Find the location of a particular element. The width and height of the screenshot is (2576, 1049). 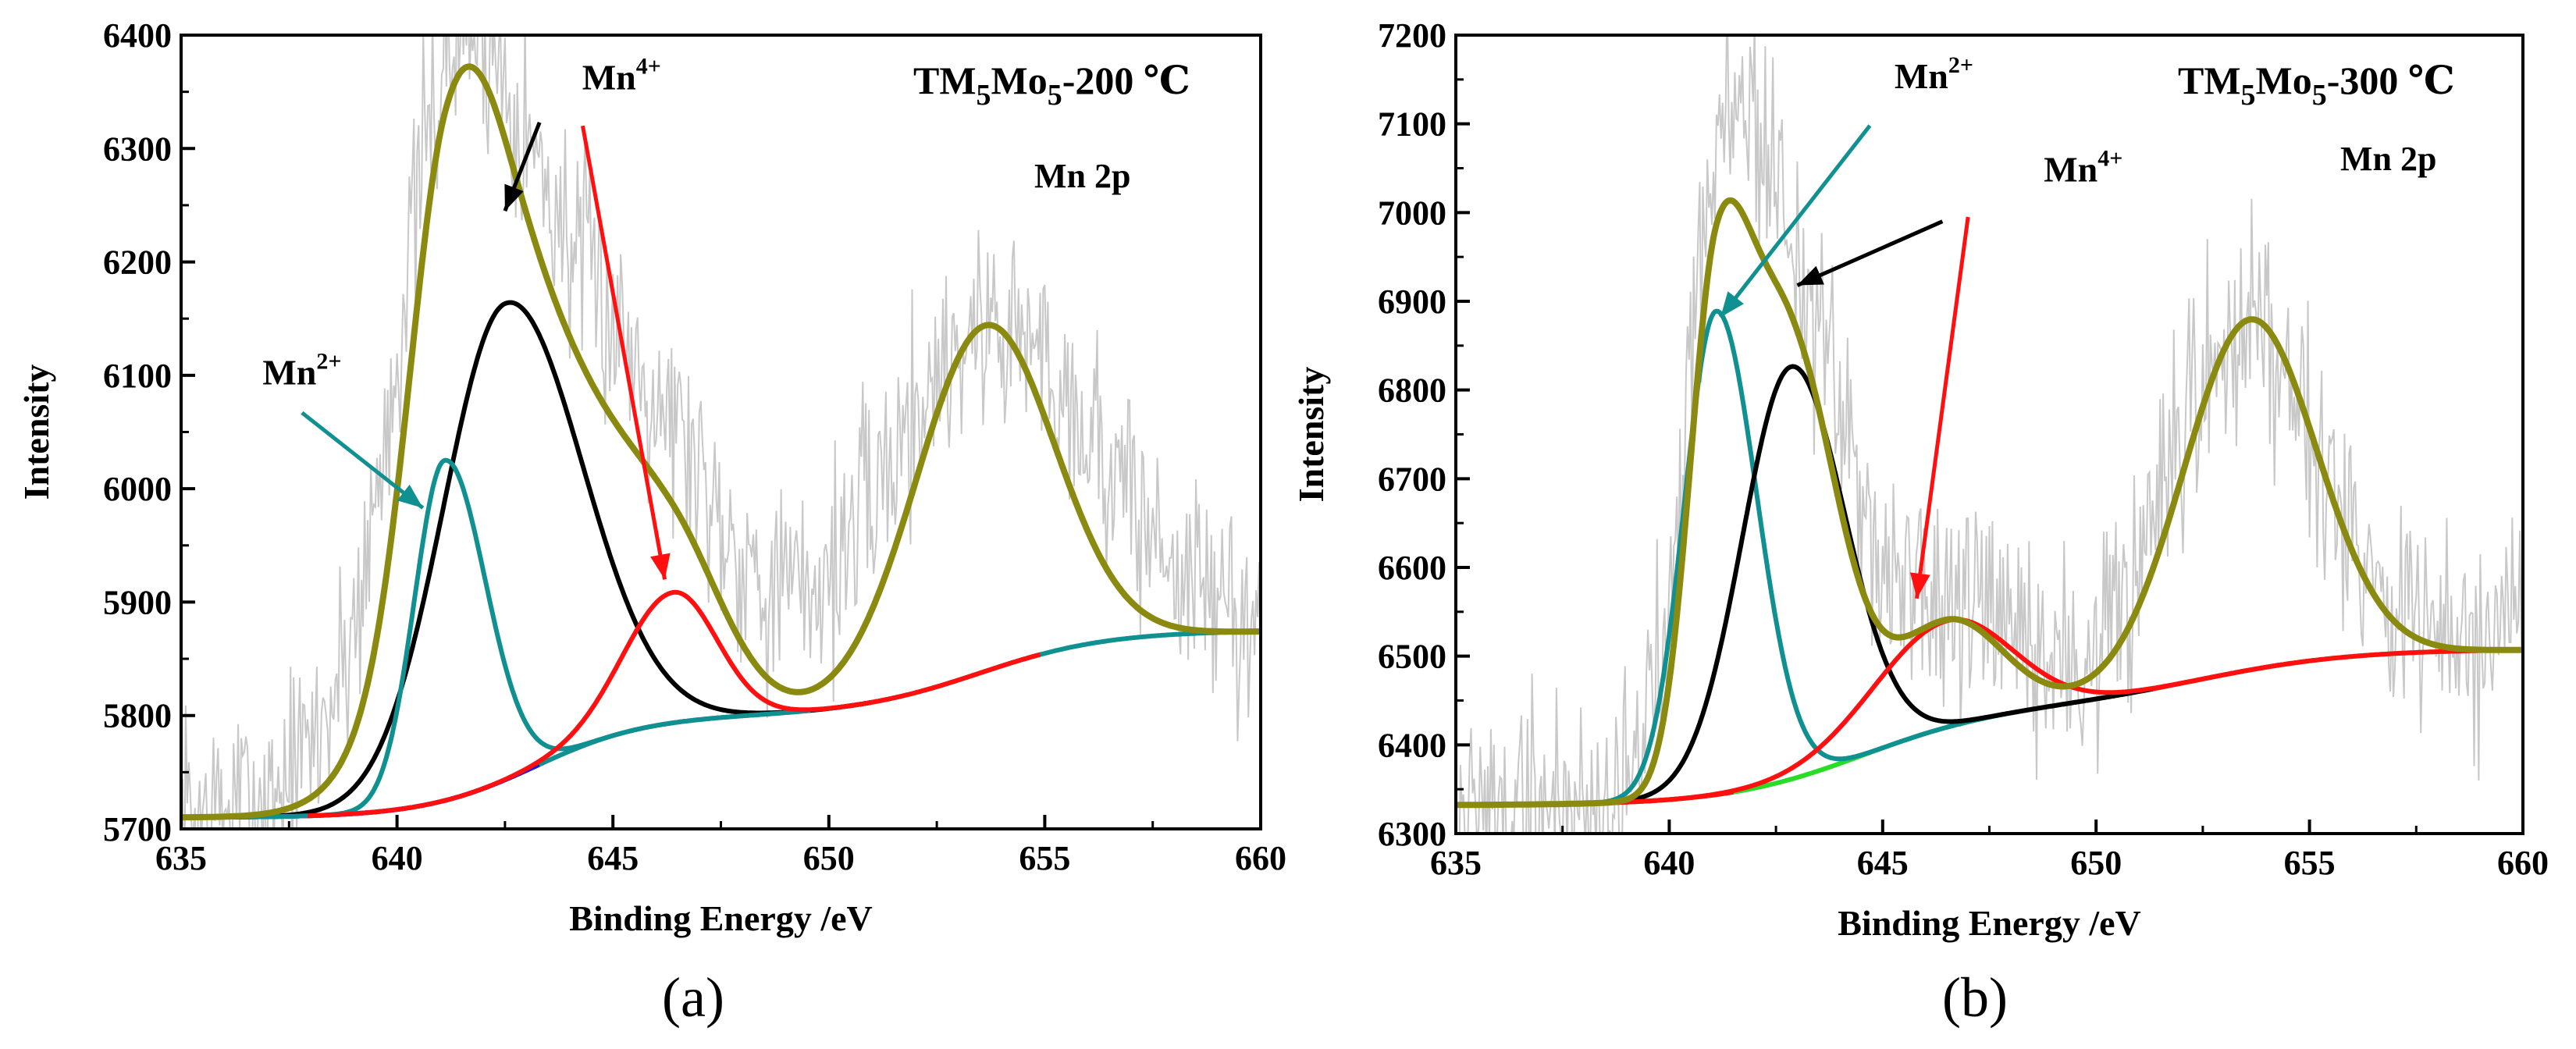

y-tick-label: 6800 is located at coordinates (1412, 391).